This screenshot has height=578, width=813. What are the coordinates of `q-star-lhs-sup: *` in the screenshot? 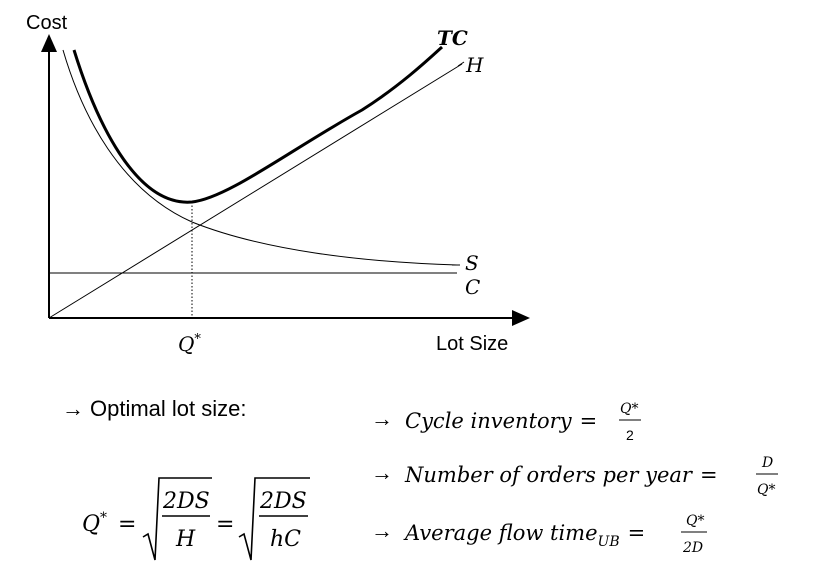 It's located at (103, 518).